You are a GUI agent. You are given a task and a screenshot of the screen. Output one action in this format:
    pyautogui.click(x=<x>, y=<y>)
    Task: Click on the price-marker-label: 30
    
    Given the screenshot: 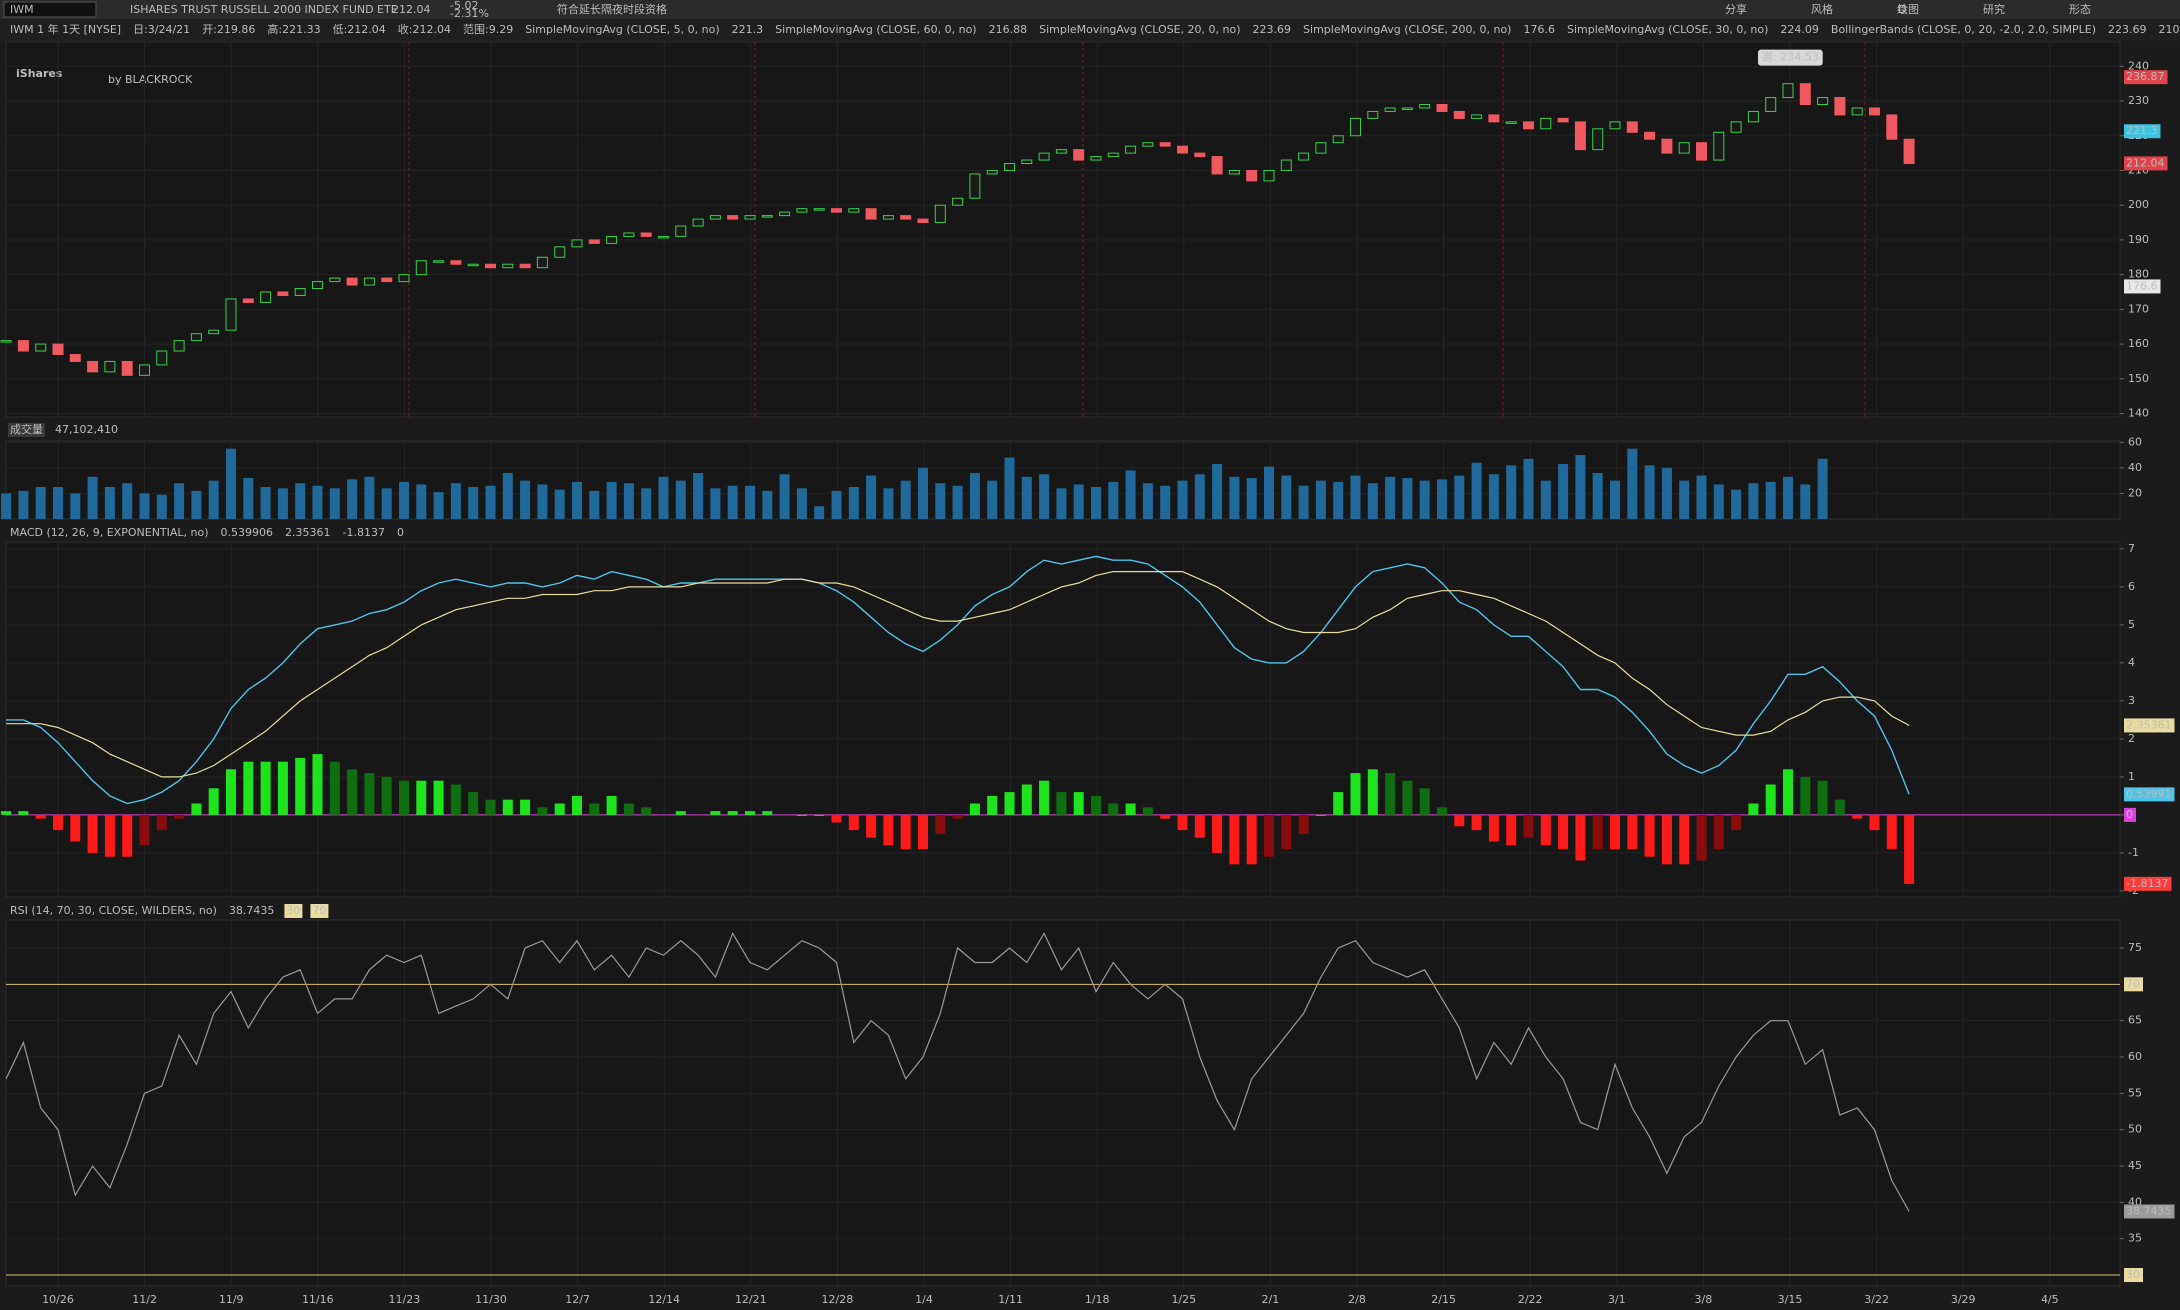 What is the action you would take?
    pyautogui.click(x=2133, y=1274)
    